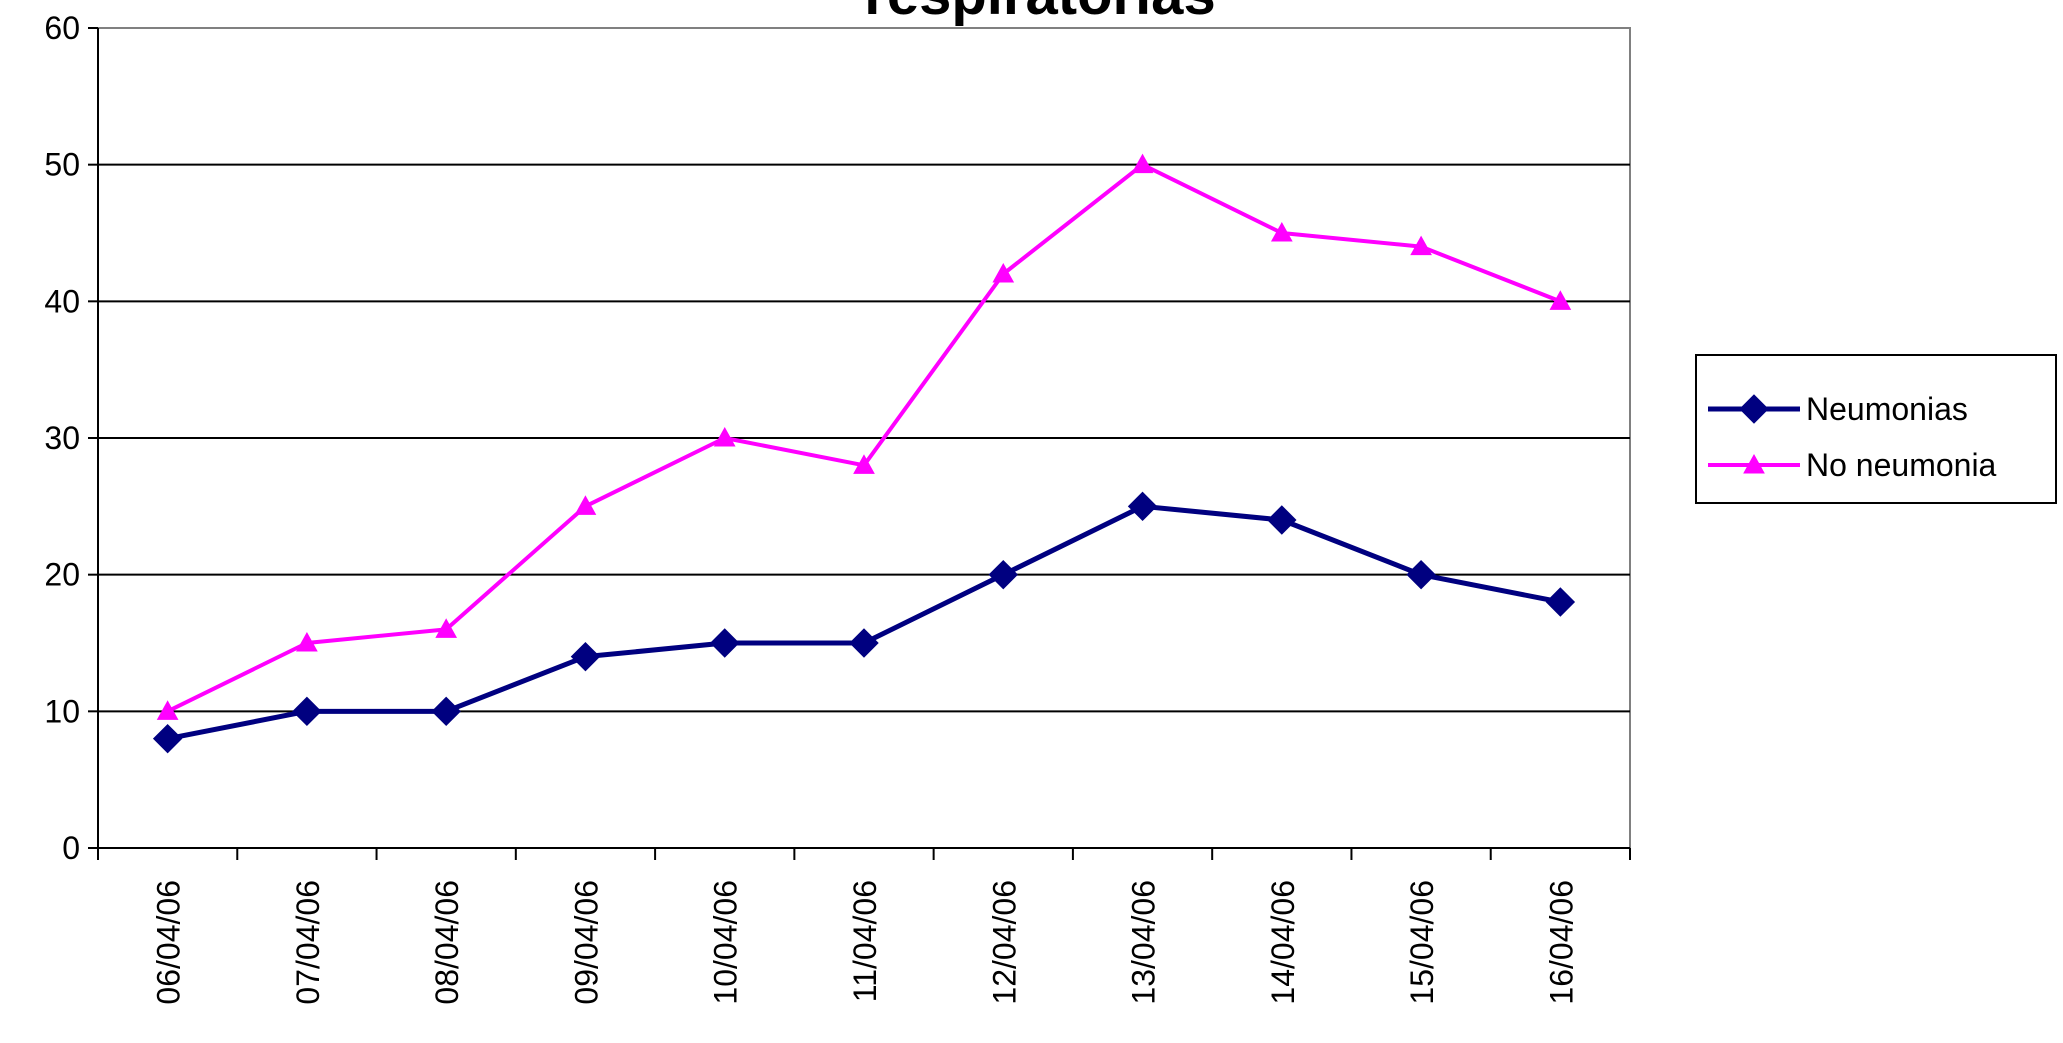 This screenshot has width=2063, height=1043. I want to click on x-tick-label: 09/04/06, so click(586, 942).